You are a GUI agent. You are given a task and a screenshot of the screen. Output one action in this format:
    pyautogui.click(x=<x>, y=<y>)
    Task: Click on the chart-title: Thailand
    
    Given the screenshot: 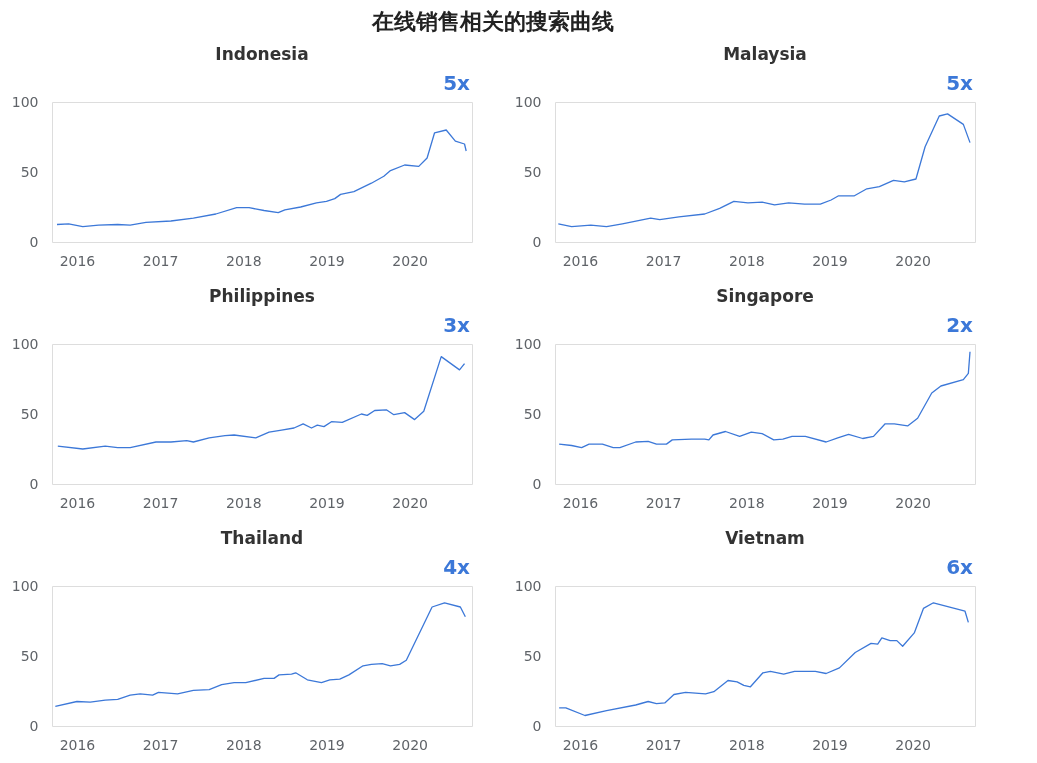 What is the action you would take?
    pyautogui.click(x=262, y=538)
    